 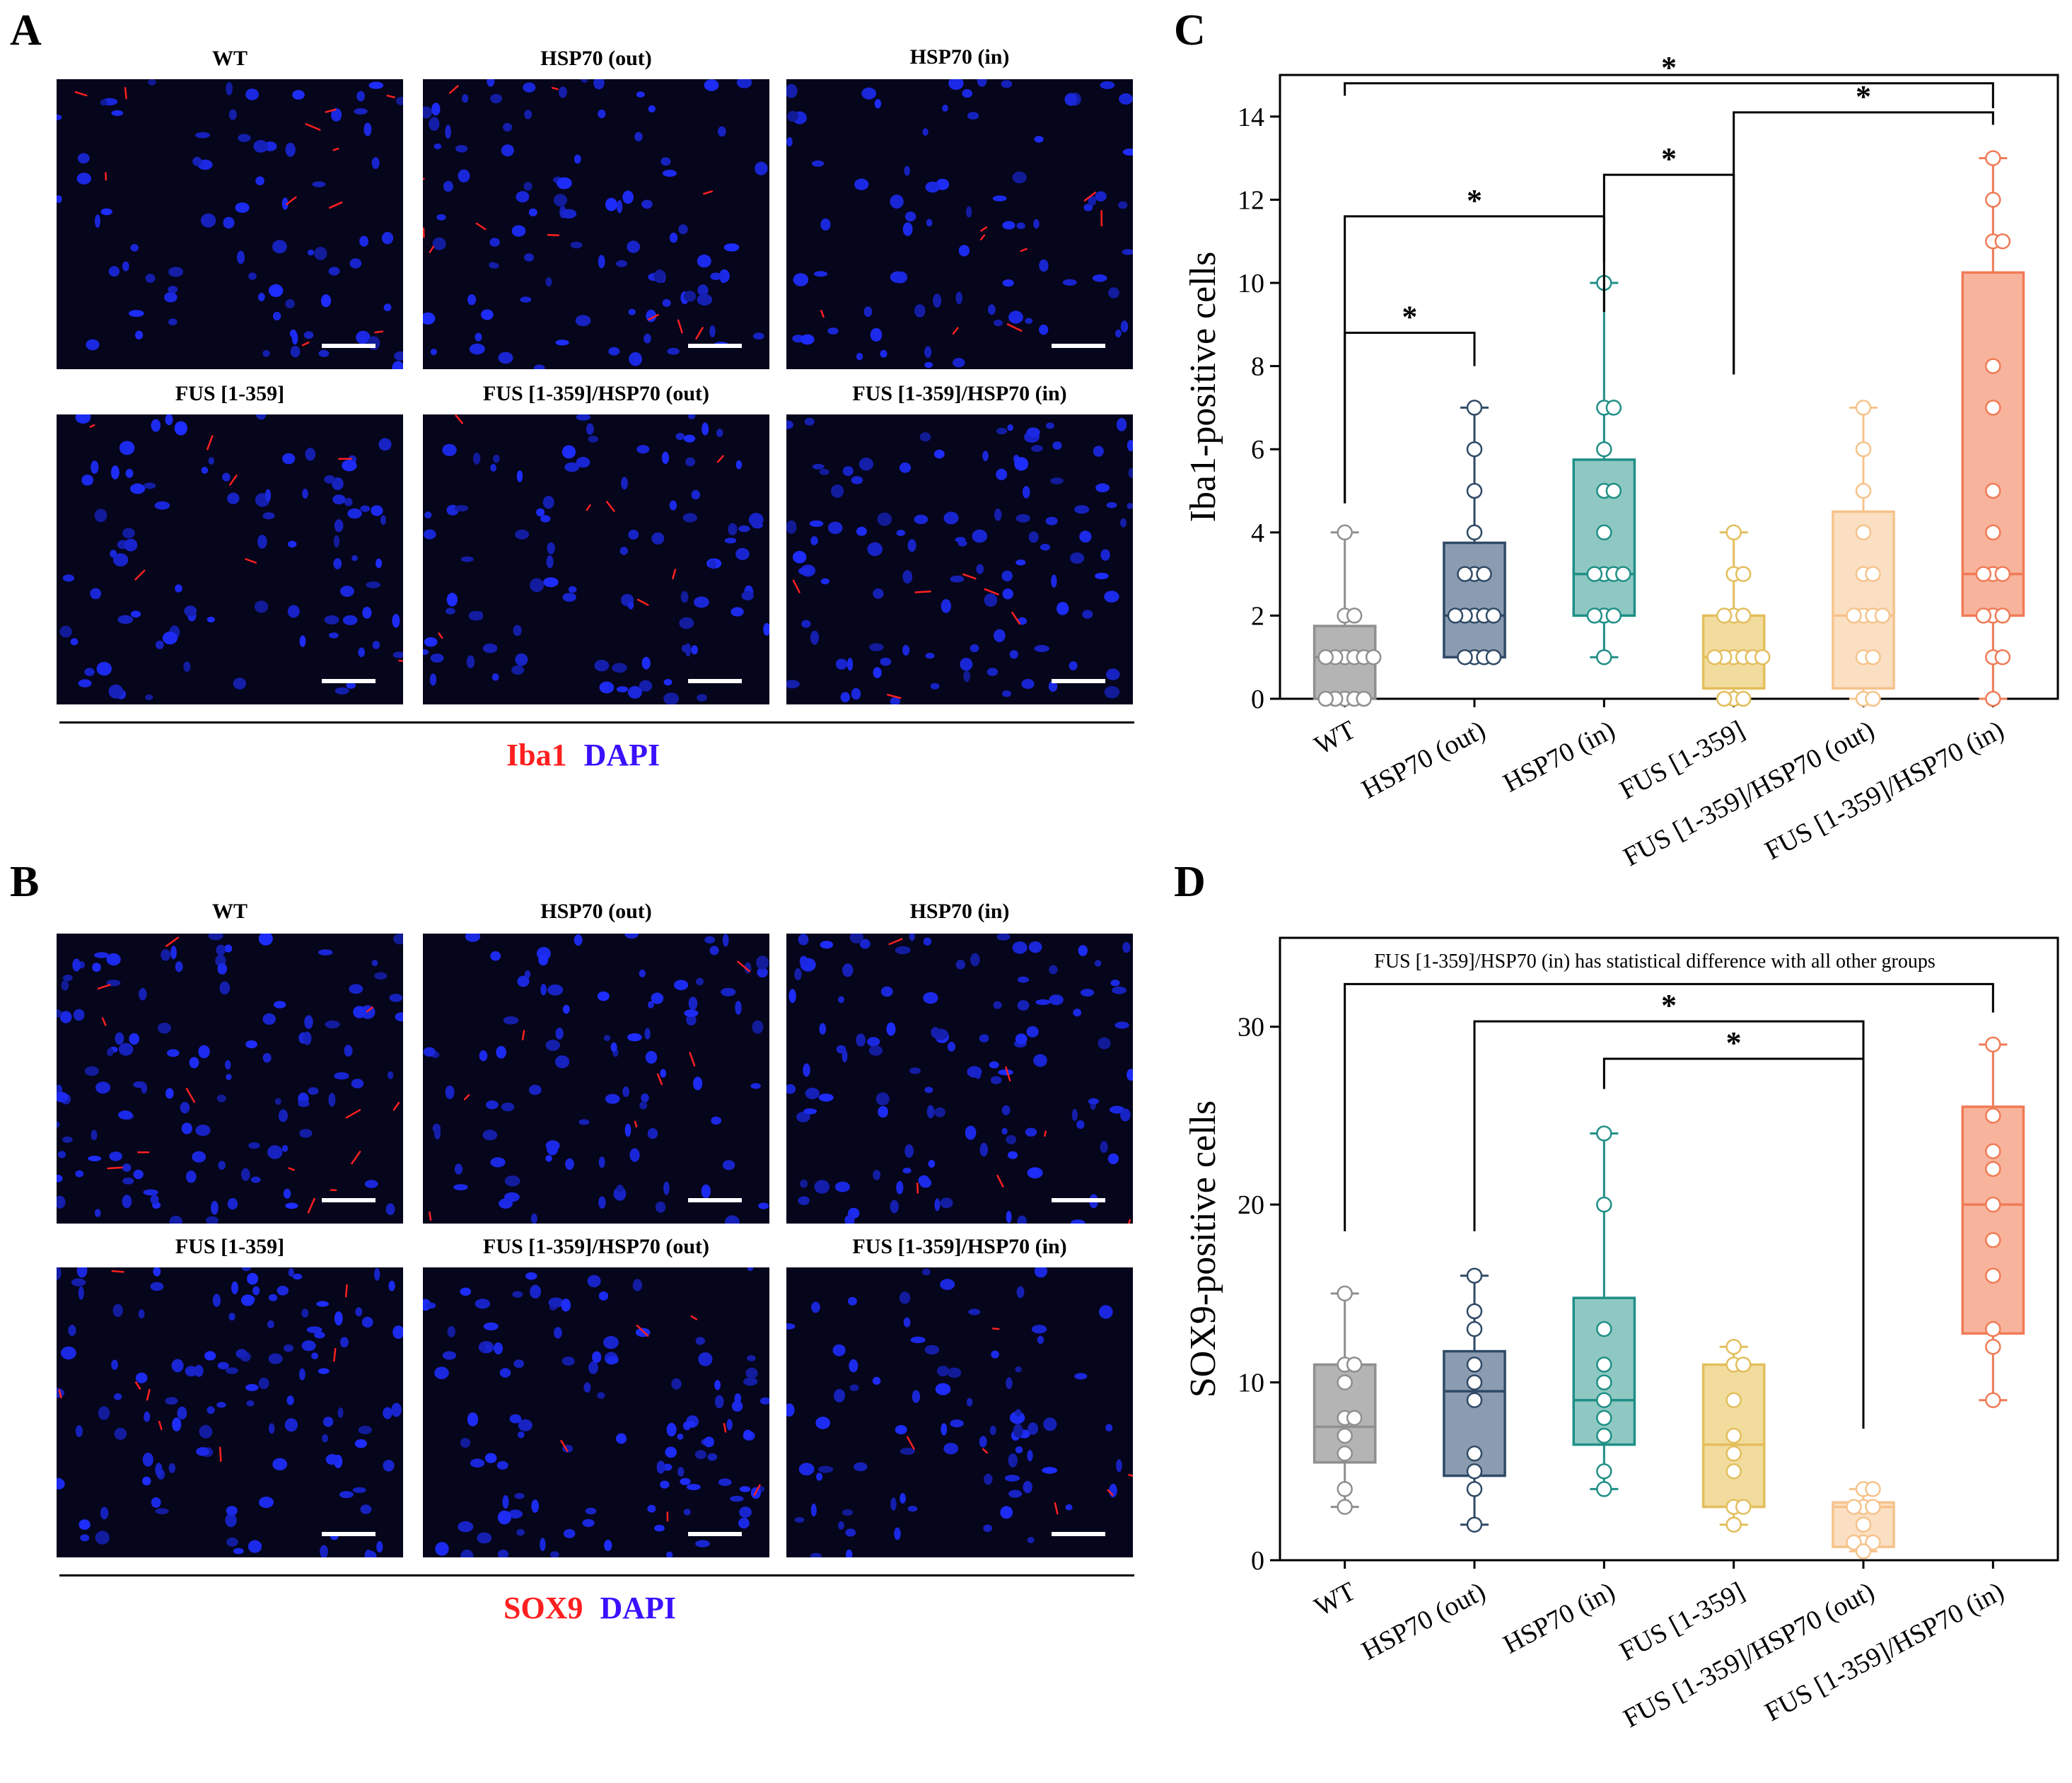 What do you see at coordinates (621, 755) in the screenshot?
I see `legend-dapi: DAPI` at bounding box center [621, 755].